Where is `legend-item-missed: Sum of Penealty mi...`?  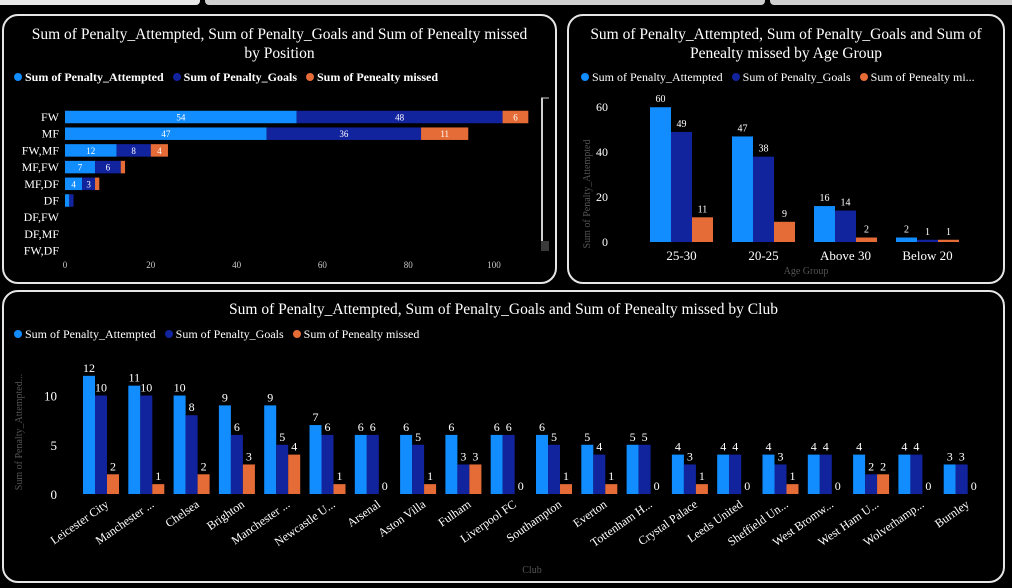
legend-item-missed: Sum of Penealty mi... is located at coordinates (917, 77).